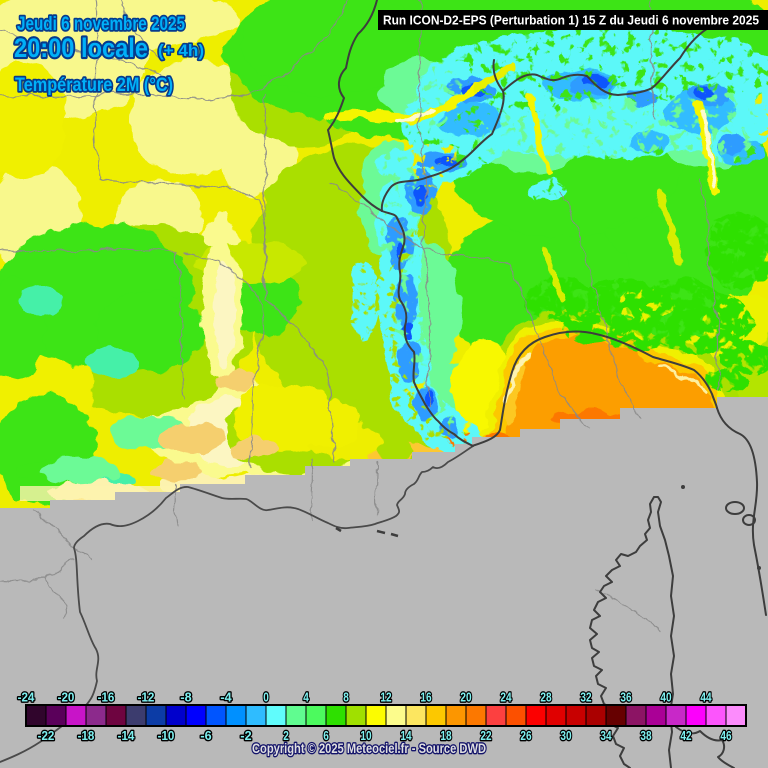 The height and width of the screenshot is (768, 768). Describe the element at coordinates (506, 697) in the screenshot. I see `svg-text: 24` at that location.